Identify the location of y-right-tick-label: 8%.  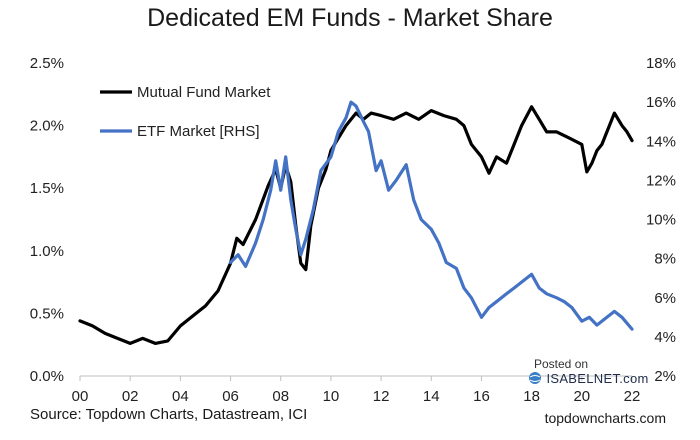
(665, 259).